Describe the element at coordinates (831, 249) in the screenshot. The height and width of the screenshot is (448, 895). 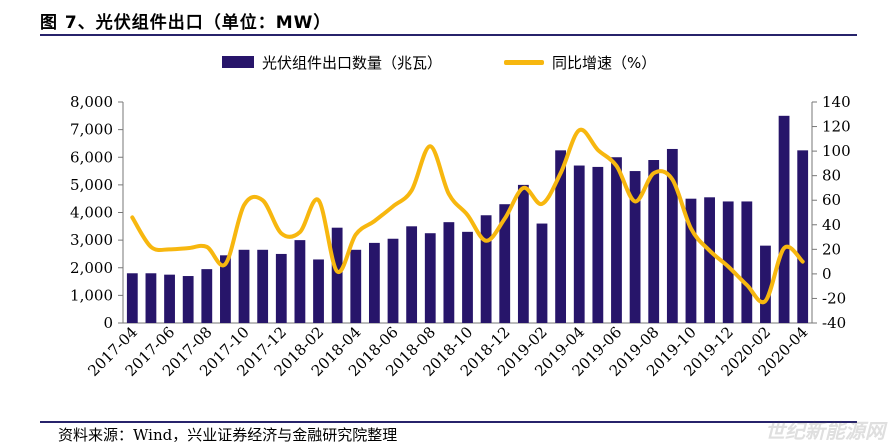
I see `y-right-tick-label: 20` at that location.